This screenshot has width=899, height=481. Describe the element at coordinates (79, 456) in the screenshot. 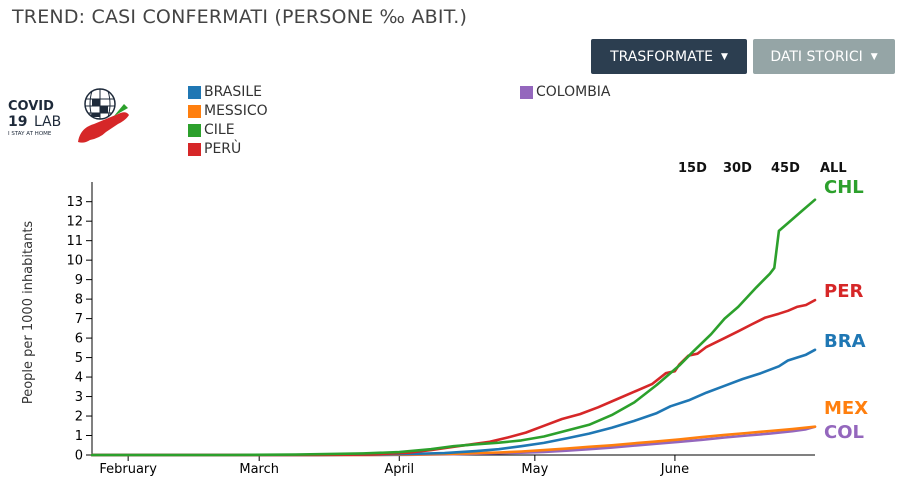

I see `y-tick-label: 0` at that location.